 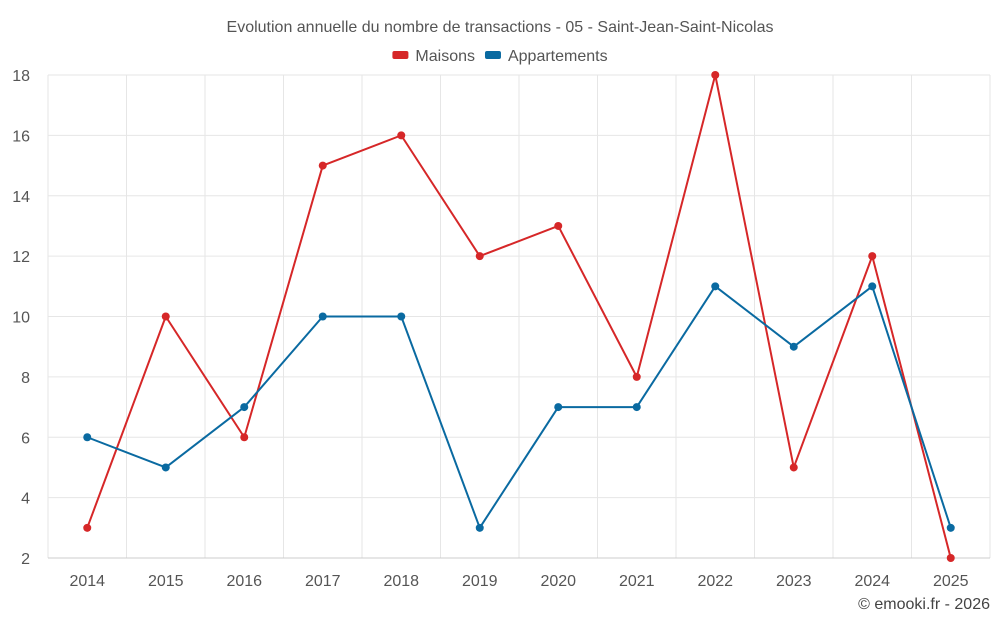 I want to click on x-tick-label: 2019, so click(x=480, y=581).